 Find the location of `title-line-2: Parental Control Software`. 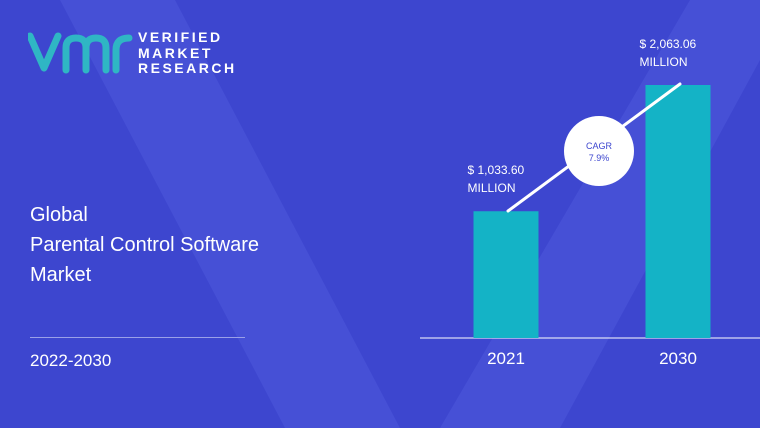

title-line-2: Parental Control Software is located at coordinates (145, 245).